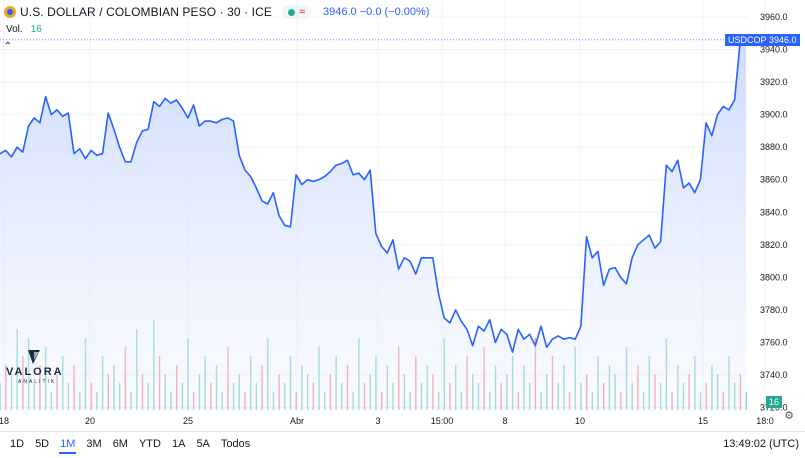  I want to click on volume-tag: 16, so click(774, 402).